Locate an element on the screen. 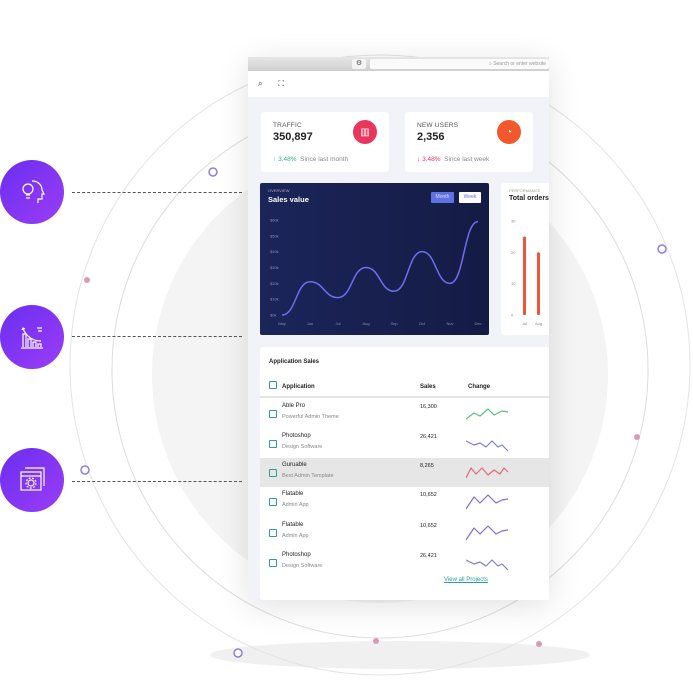 This screenshot has height=690, width=693. arrow-down-icon: ↓ is located at coordinates (419, 159).